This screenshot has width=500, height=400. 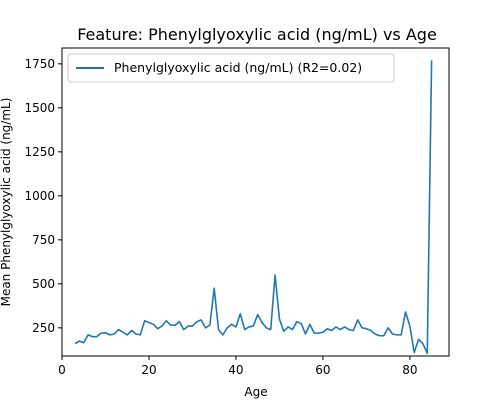 I want to click on legend-frame, so click(x=231, y=68).